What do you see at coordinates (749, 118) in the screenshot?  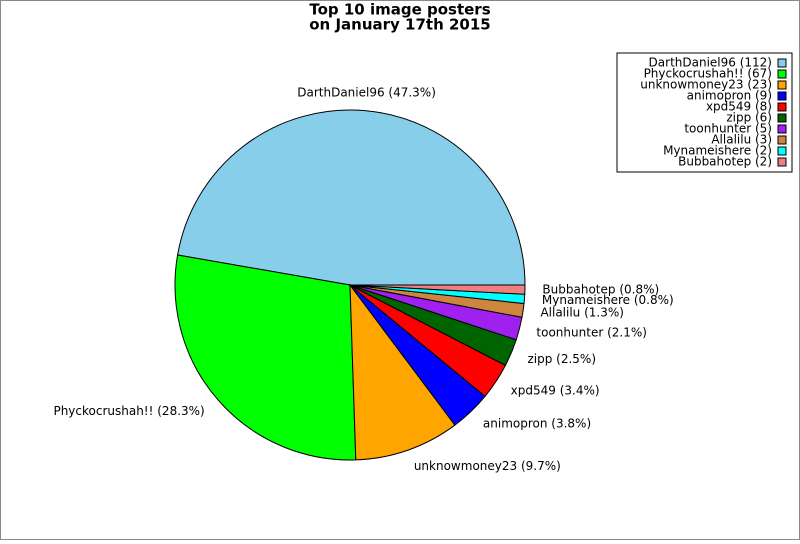 I see `legend-label: zipp (6)` at bounding box center [749, 118].